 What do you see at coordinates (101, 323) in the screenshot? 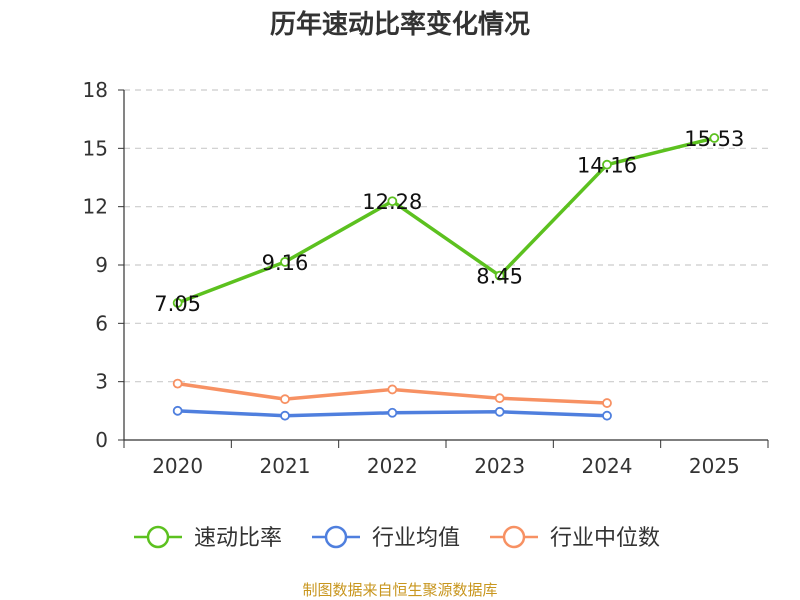
I see `y-tick-label: 6` at bounding box center [101, 323].